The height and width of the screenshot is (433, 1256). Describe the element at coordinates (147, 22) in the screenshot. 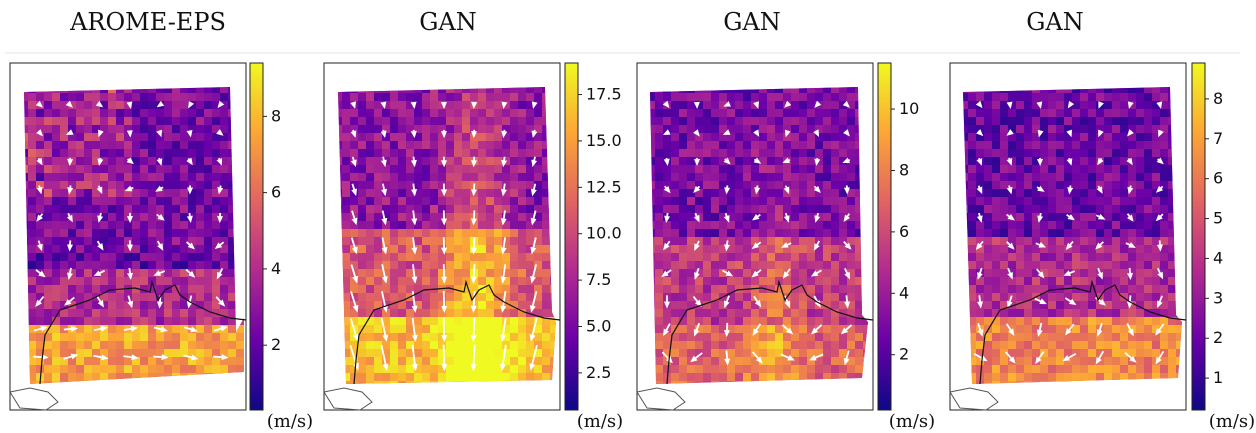

I see `panel-title: AROME-EPS` at that location.